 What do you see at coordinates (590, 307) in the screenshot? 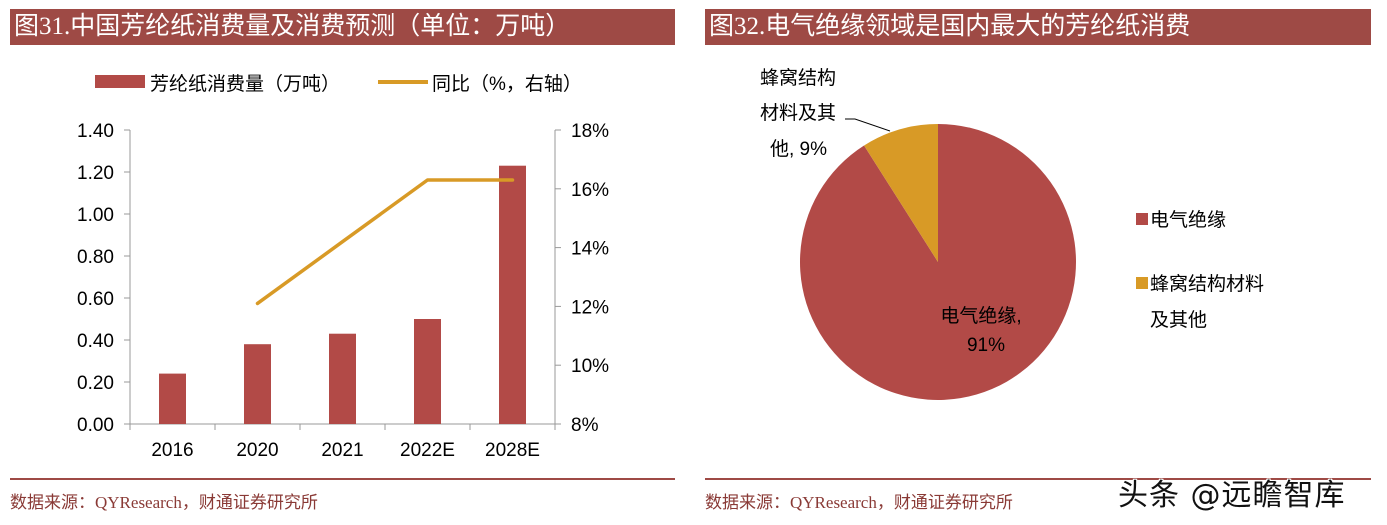
I see `y2-tick-label: 12%` at bounding box center [590, 307].